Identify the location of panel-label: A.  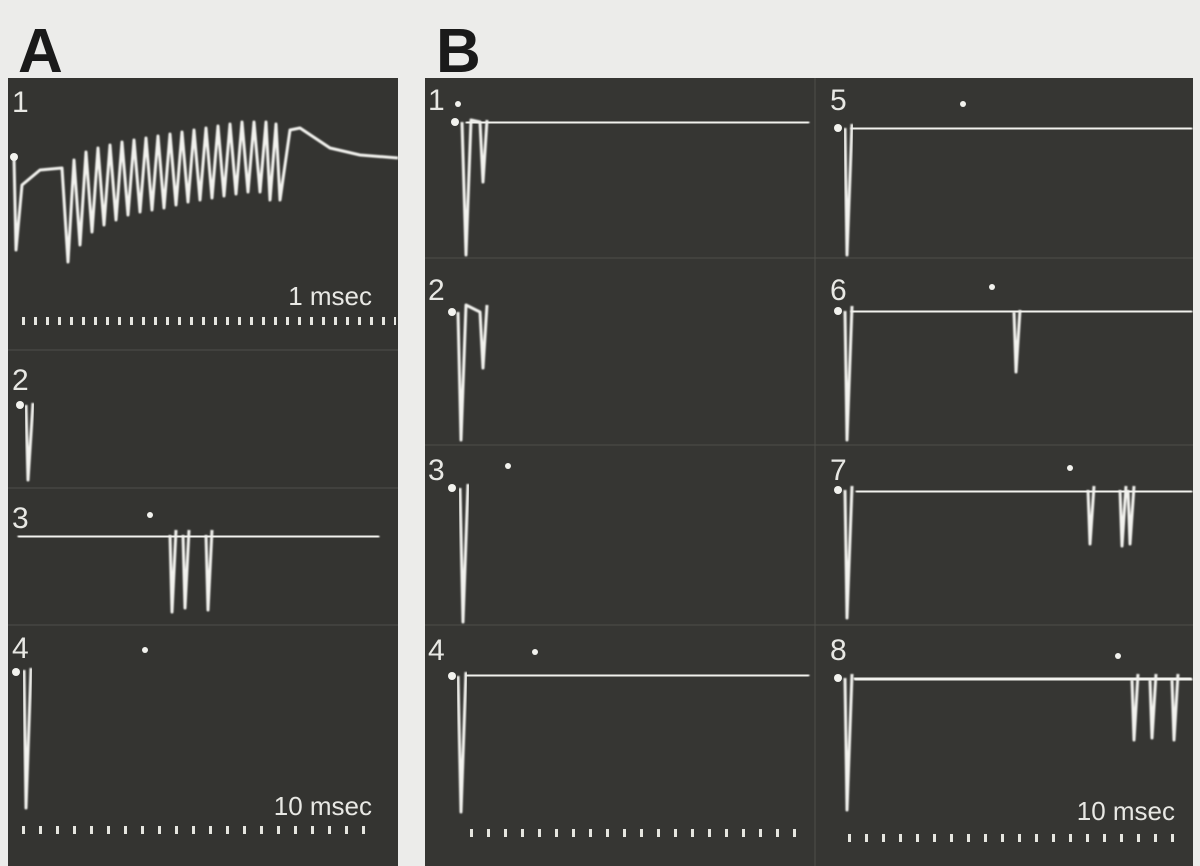
(40, 51).